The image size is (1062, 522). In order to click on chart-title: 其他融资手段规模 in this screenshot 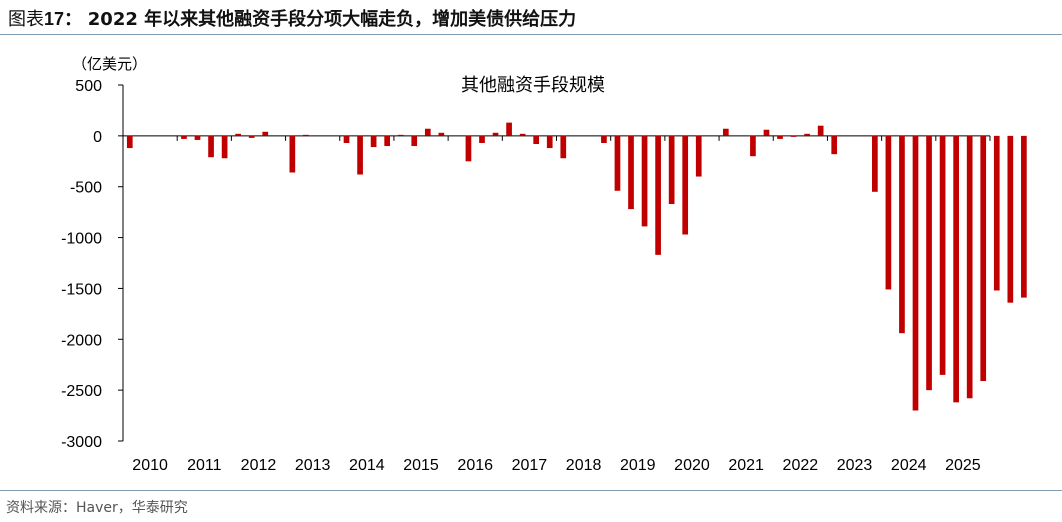, I will do `click(533, 85)`.